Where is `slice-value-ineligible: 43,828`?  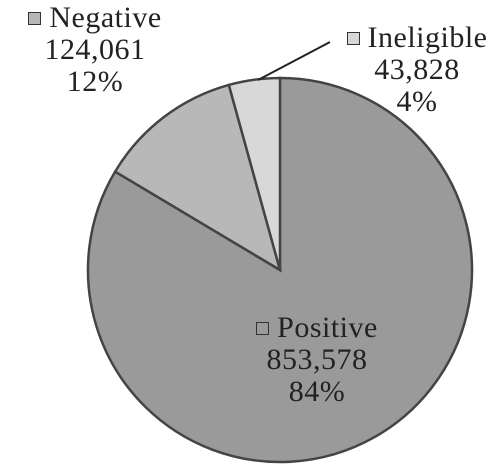 slice-value-ineligible: 43,828 is located at coordinates (417, 69).